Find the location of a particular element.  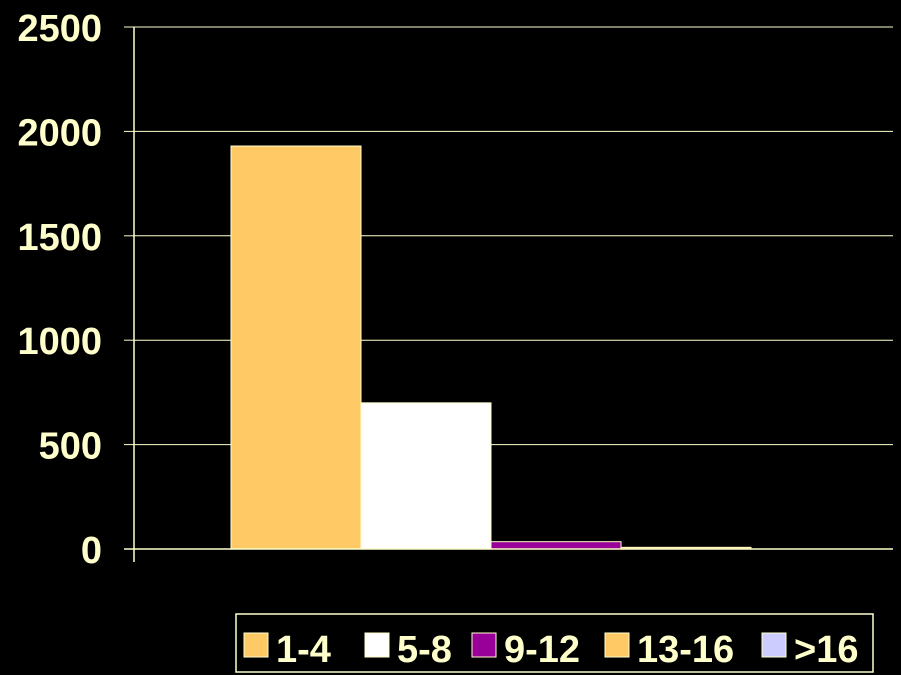

y-tick-label: 2500 is located at coordinates (59, 29).